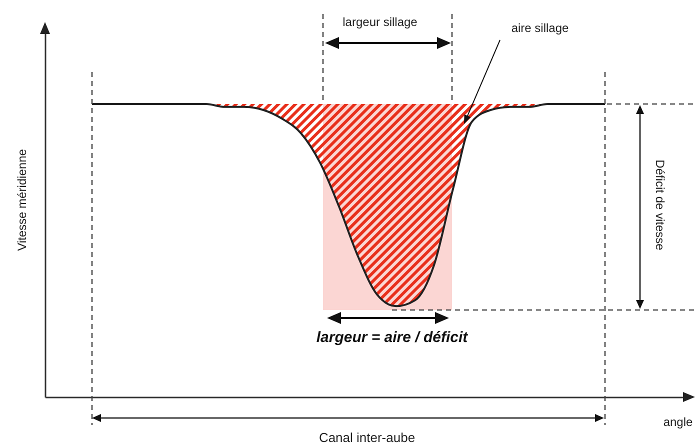 The width and height of the screenshot is (697, 448). I want to click on text: largeur sillage, so click(380, 22).